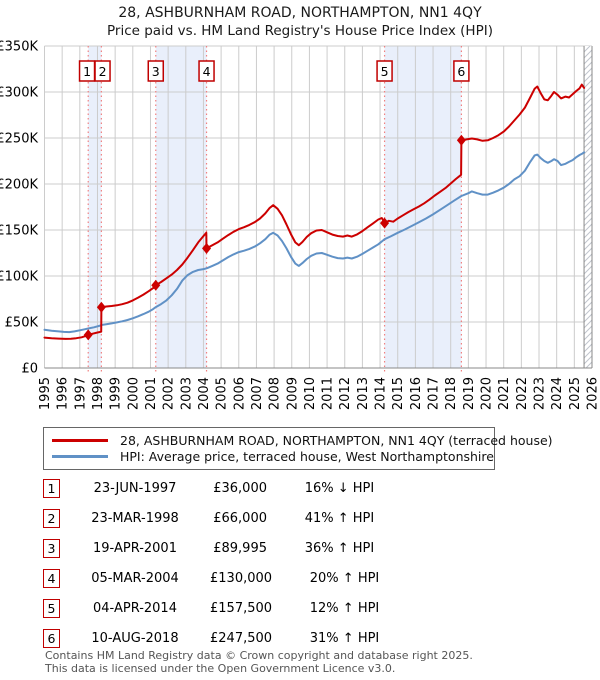  Describe the element at coordinates (240, 548) in the screenshot. I see `transaction-price: £89,995` at that location.